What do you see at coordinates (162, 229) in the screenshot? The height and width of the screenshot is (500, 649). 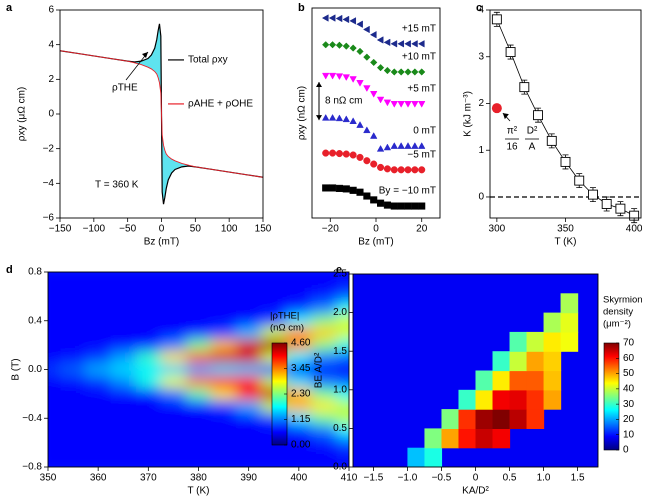 I see `x-tick-label: 0` at bounding box center [162, 229].